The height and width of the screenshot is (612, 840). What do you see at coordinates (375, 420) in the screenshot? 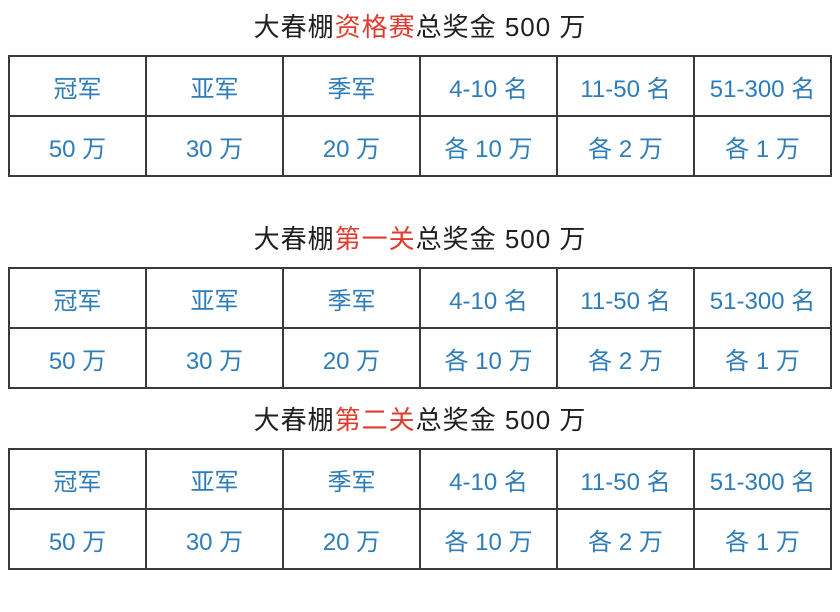
I see `title-highlight: 第二关` at bounding box center [375, 420].